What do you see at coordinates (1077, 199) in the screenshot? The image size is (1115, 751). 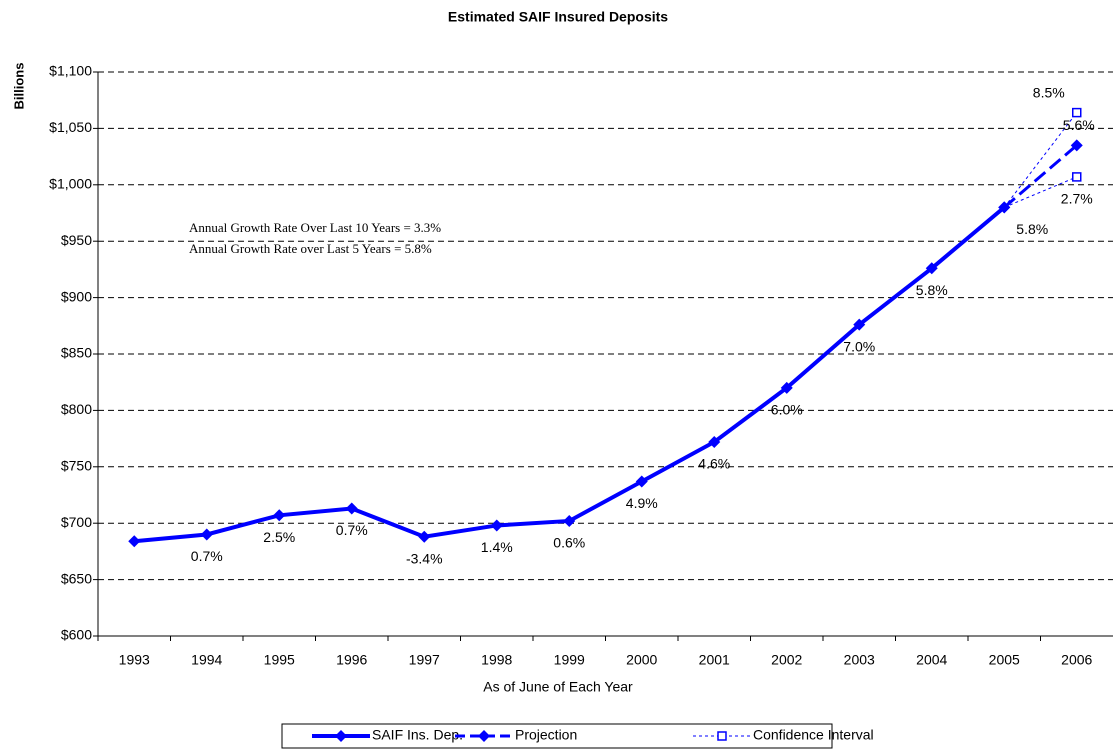 I see `point-label: 2.7%` at bounding box center [1077, 199].